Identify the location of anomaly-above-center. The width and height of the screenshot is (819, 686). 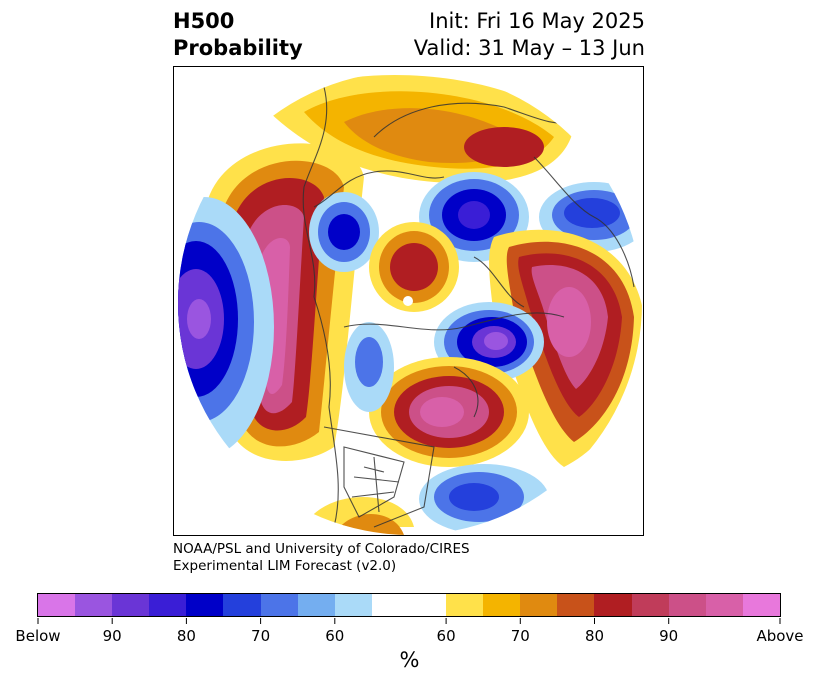
(414, 267).